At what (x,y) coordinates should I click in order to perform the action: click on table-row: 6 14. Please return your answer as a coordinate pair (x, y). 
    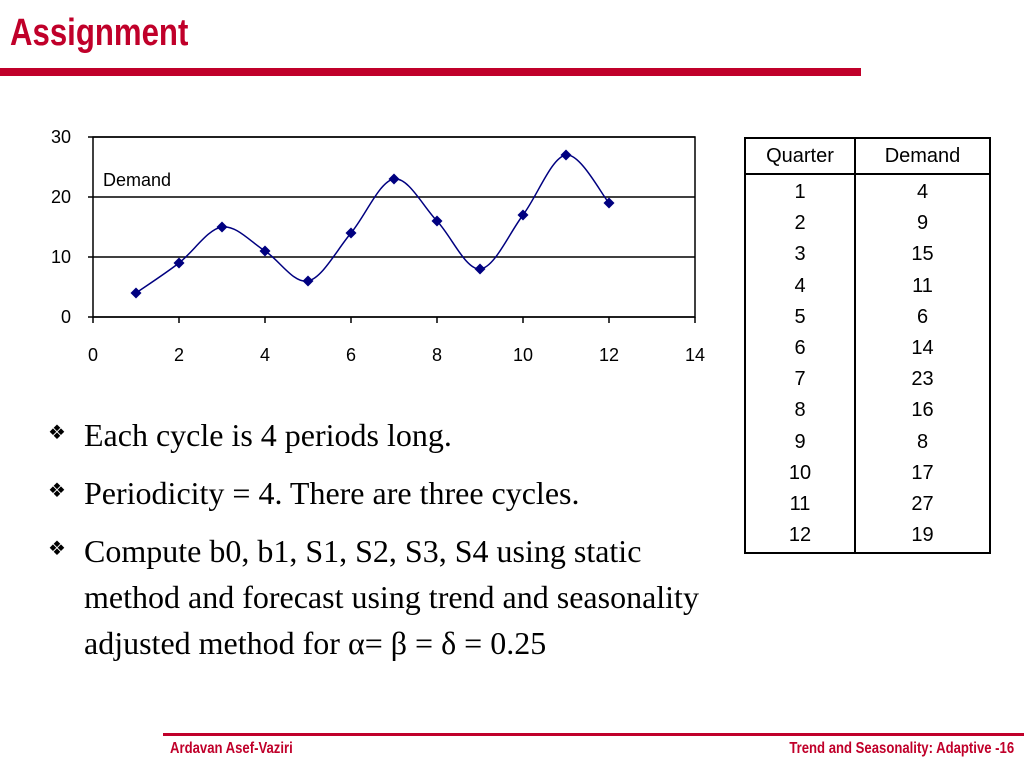
    Looking at the image, I should click on (867, 348).